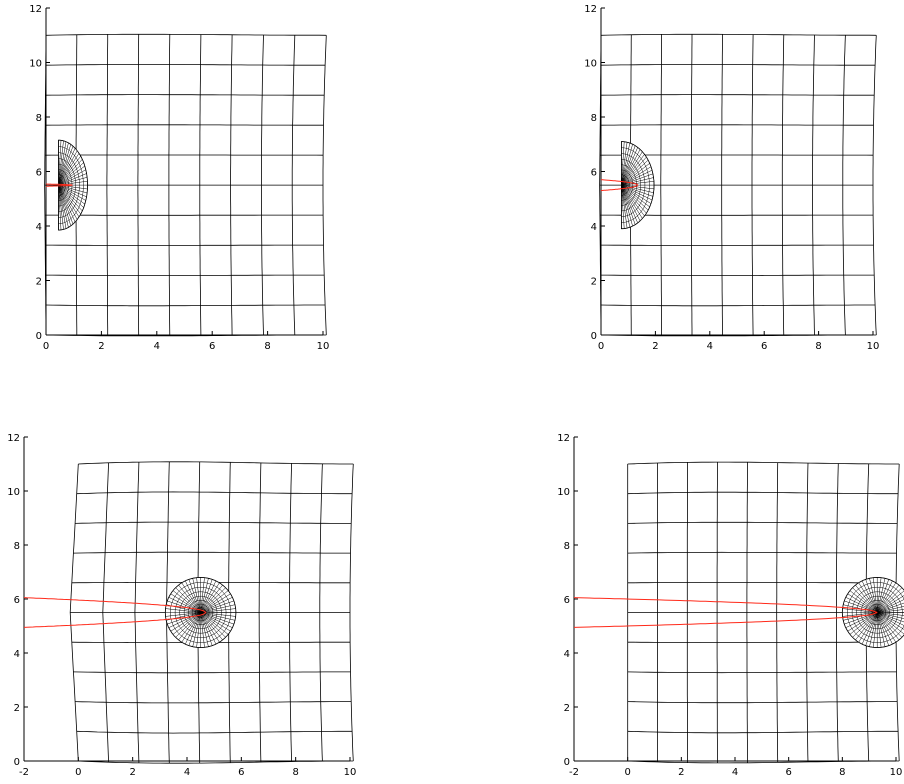 Image resolution: width=904 pixels, height=784 pixels. Describe the element at coordinates (763, 612) in the screenshot. I see `coarse-mesh` at that location.